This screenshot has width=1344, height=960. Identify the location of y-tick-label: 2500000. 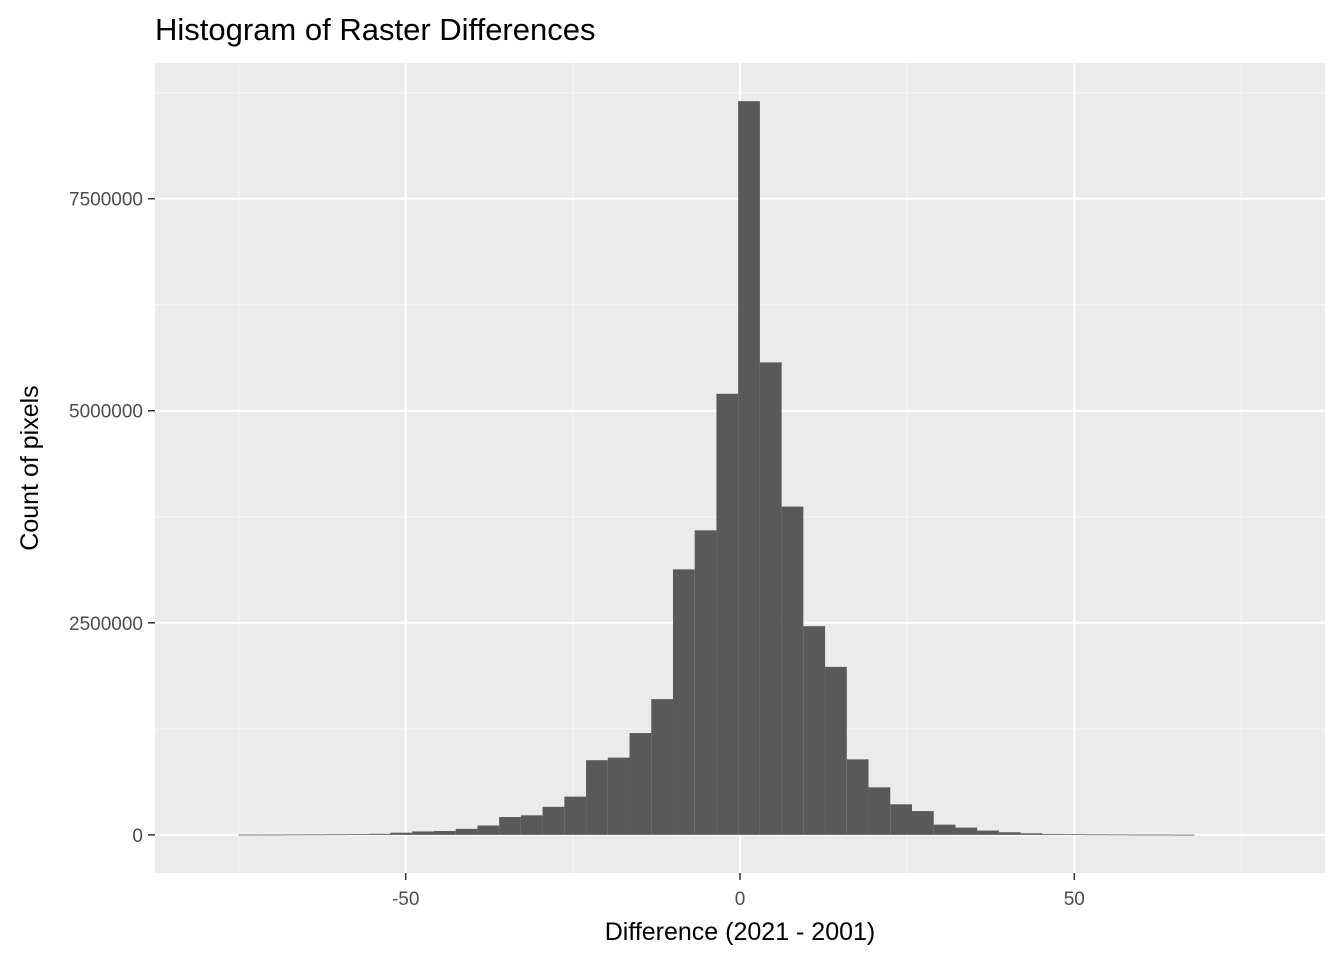
(106, 624).